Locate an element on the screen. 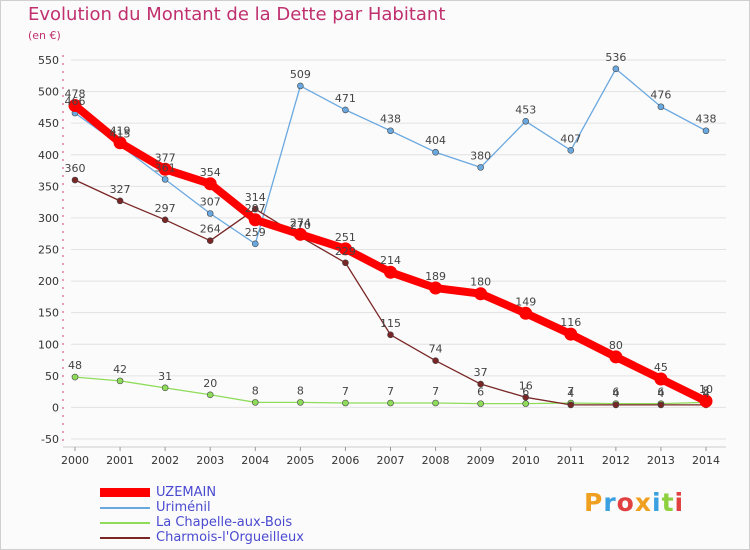  data-label: 270 is located at coordinates (300, 225).